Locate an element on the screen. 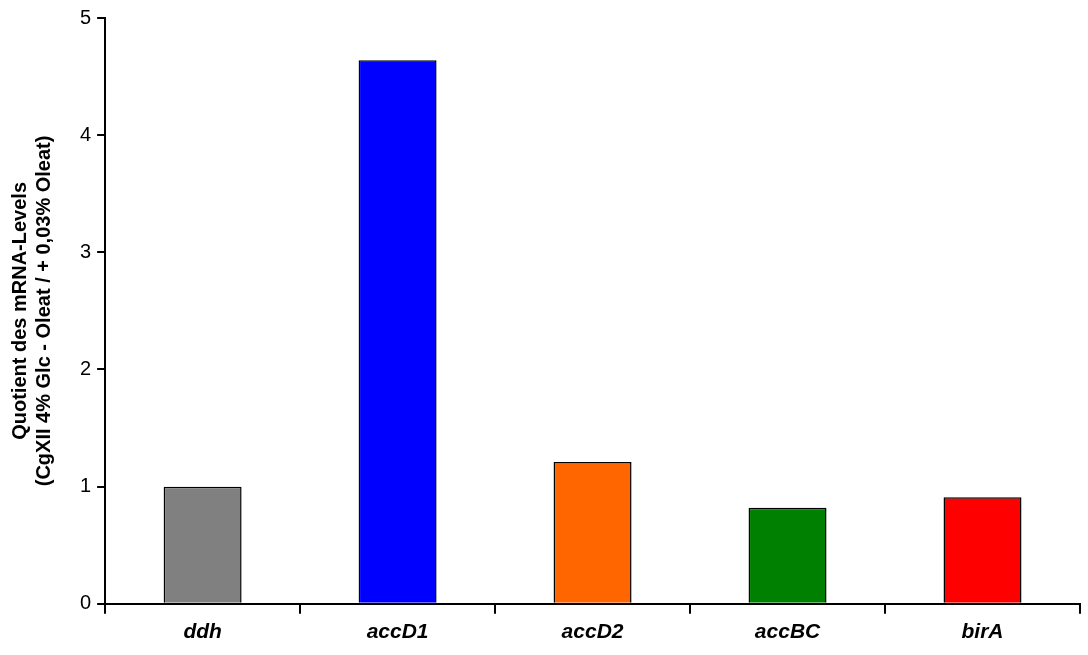 This screenshot has width=1088, height=655. y-tick-label: 1 is located at coordinates (86, 485).